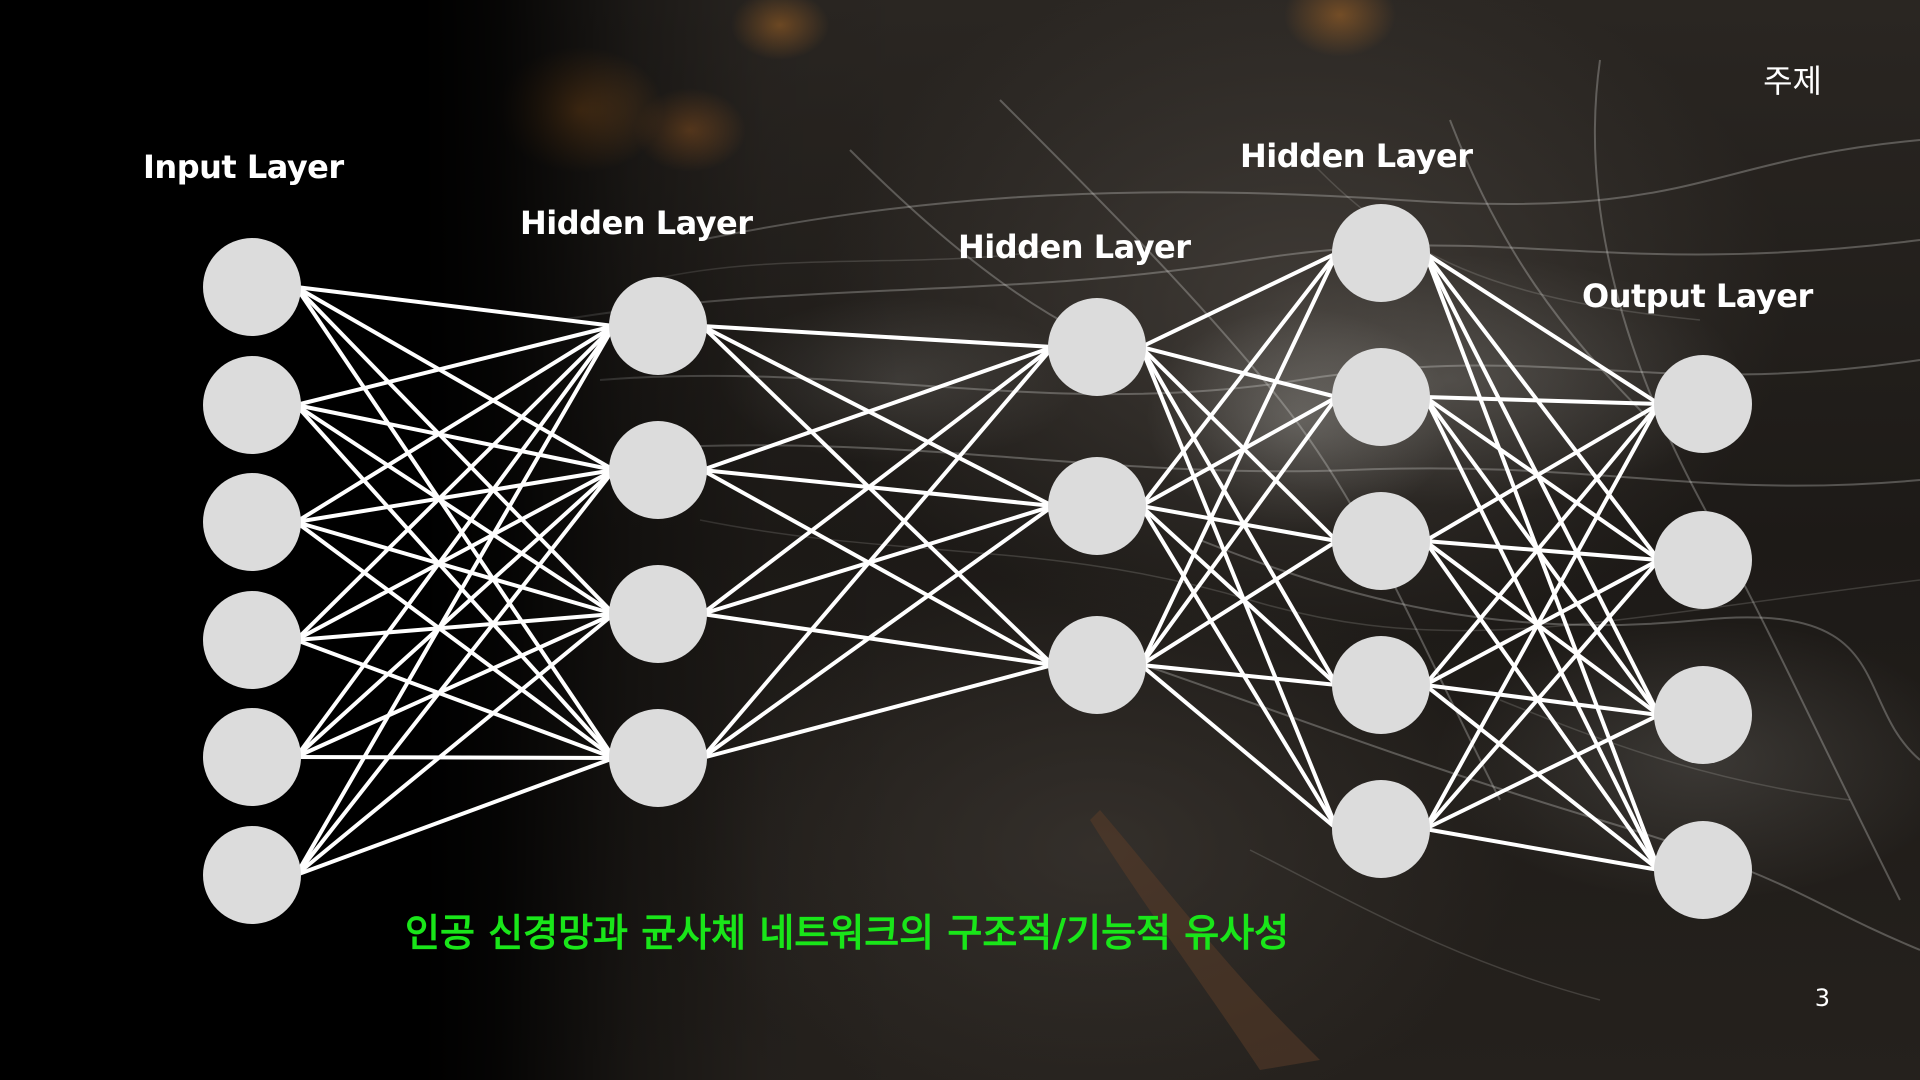  I want to click on edge-l0-n0-to-n3, so click(455, 522).